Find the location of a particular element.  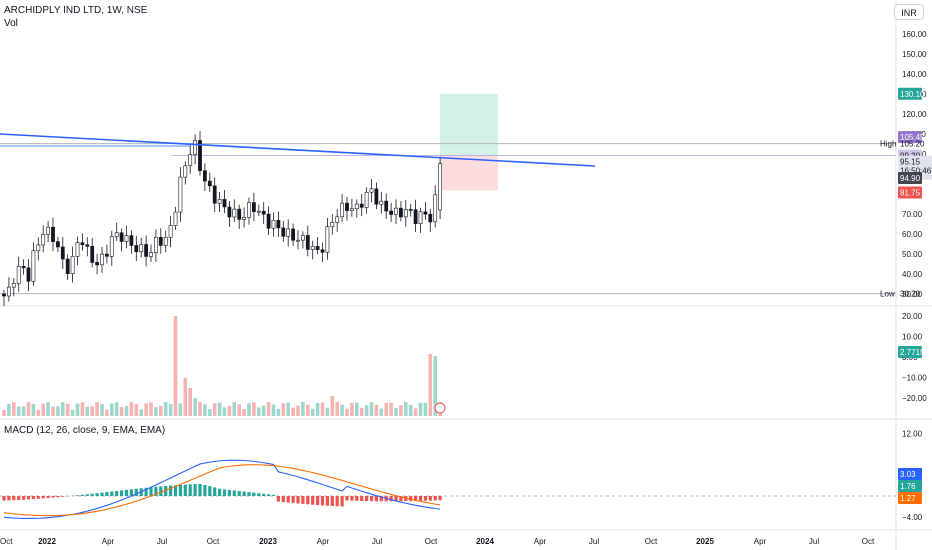

signal-value-tag: 1.76 is located at coordinates (908, 486).